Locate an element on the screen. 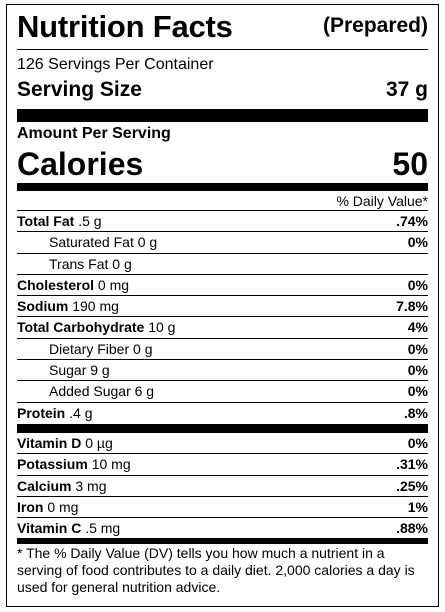 Image resolution: width=445 pixels, height=612 pixels. vitamin-dv: 1% is located at coordinates (417, 506).